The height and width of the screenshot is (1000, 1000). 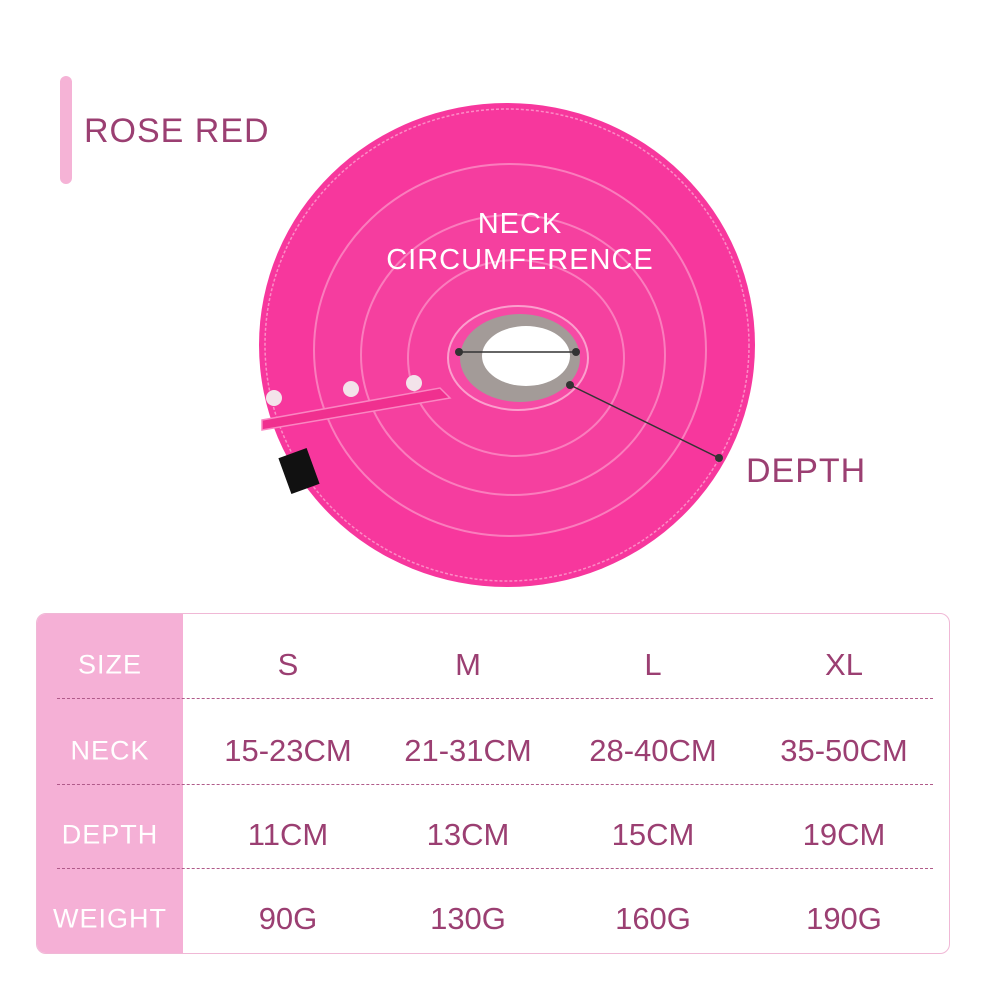 I want to click on table-cell: 19CM, so click(x=844, y=834).